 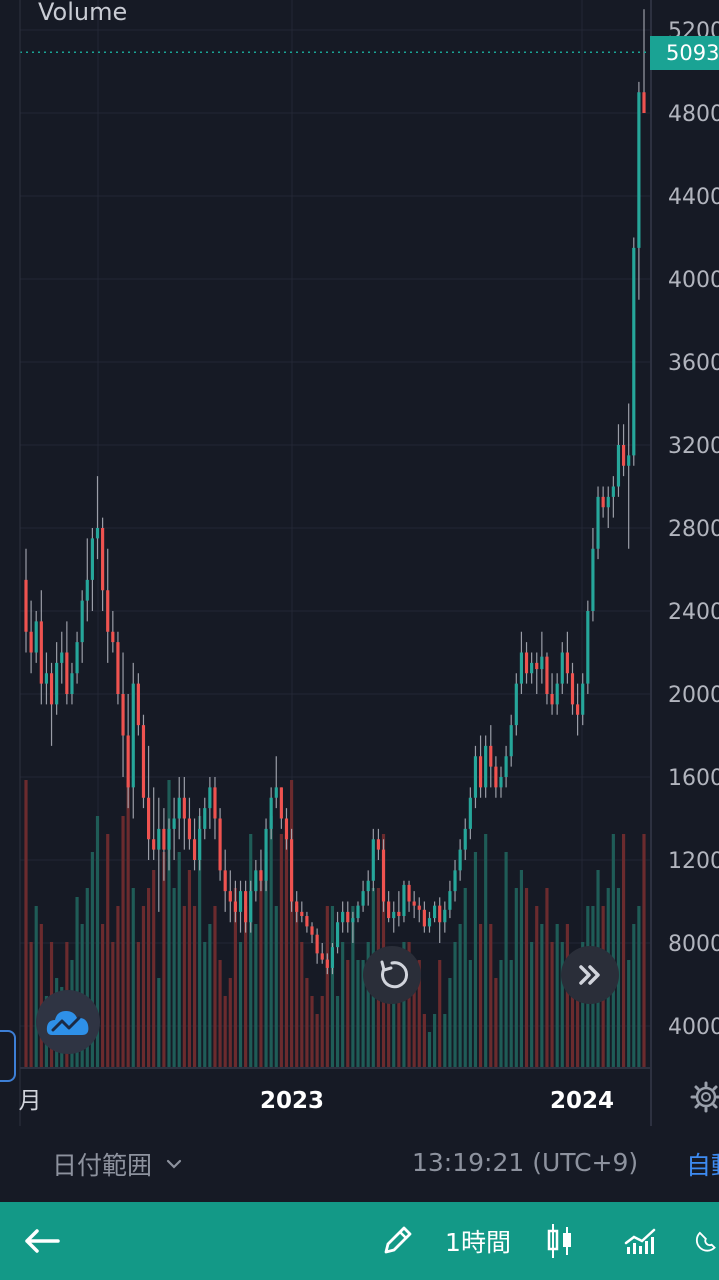 I want to click on back-button, so click(x=42, y=1241).